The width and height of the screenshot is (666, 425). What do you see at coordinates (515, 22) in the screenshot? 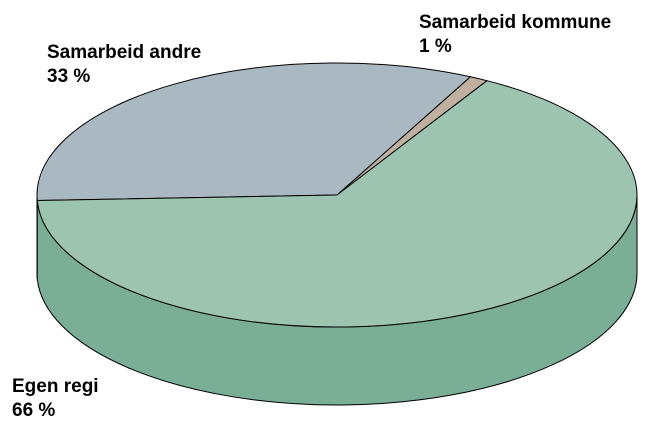
I see `slice-label: Samarbeid kommune` at bounding box center [515, 22].